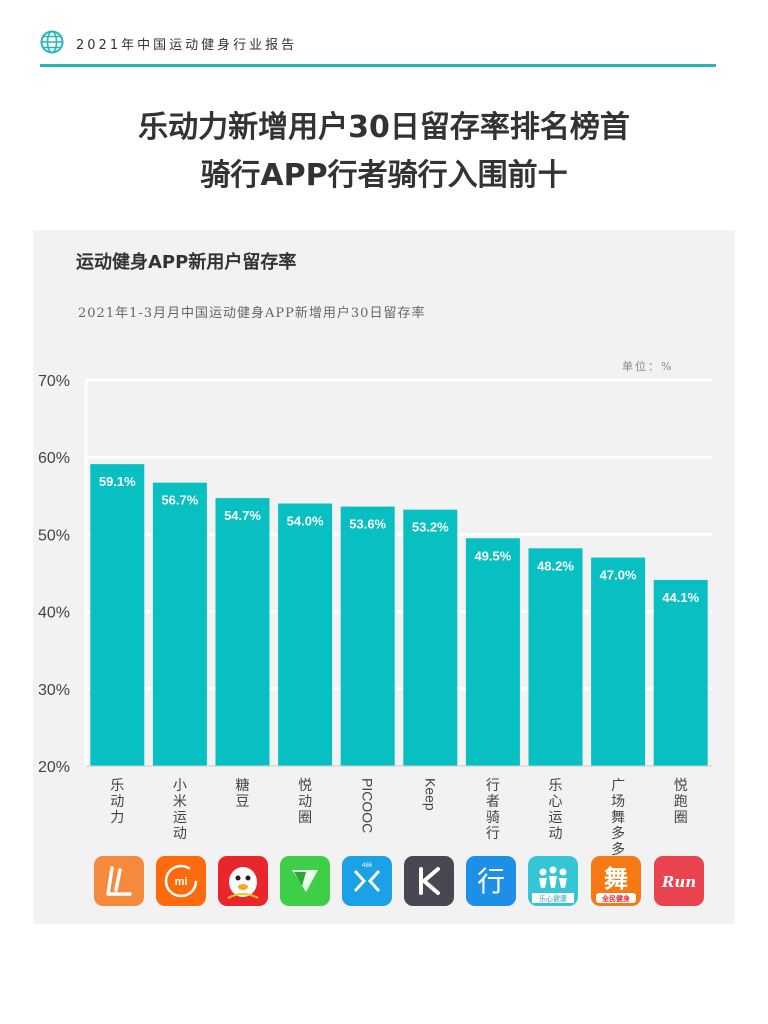 Image resolution: width=768 pixels, height=1024 pixels. I want to click on globe-icon, so click(52, 42).